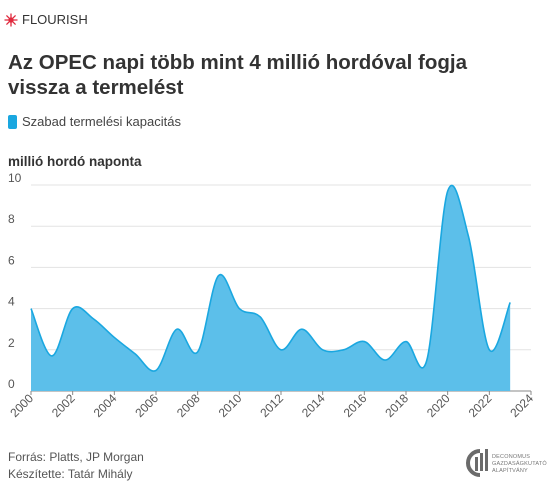 The width and height of the screenshot is (547, 491). Describe the element at coordinates (11, 302) in the screenshot. I see `y-tick-label: 4` at that location.